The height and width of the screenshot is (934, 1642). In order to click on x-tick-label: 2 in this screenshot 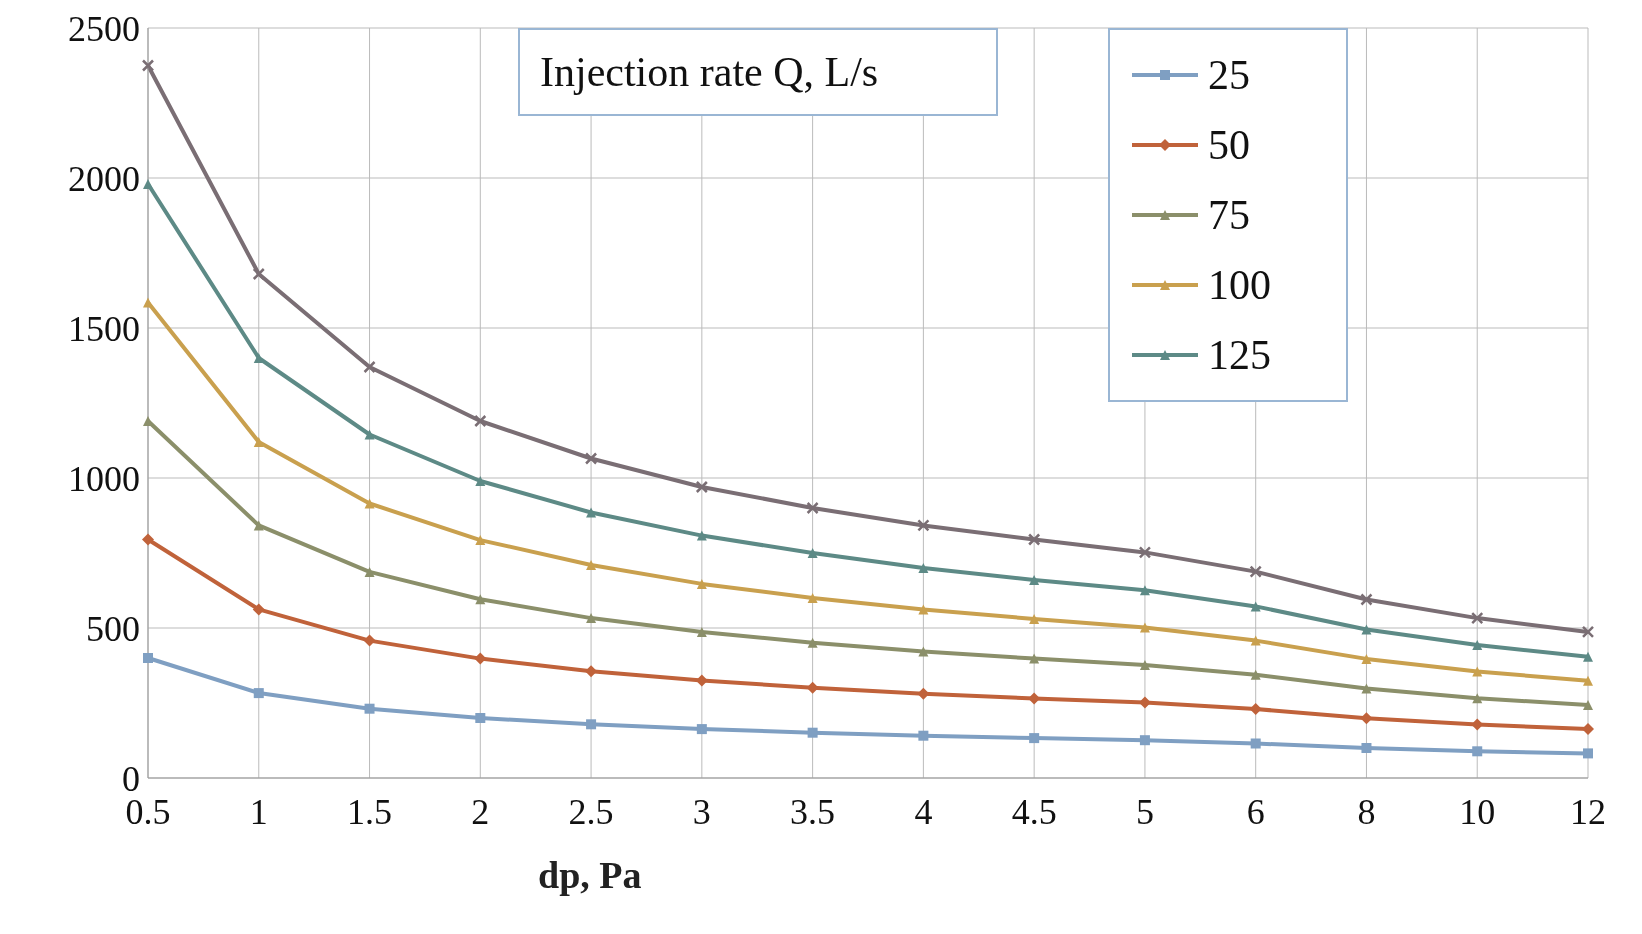, I will do `click(480, 811)`.